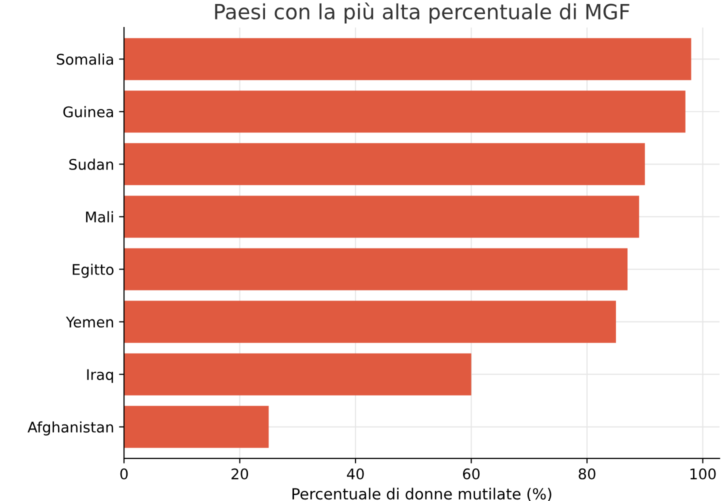 The height and width of the screenshot is (501, 721). Describe the element at coordinates (703, 474) in the screenshot. I see `x-tick-label: 100` at that location.